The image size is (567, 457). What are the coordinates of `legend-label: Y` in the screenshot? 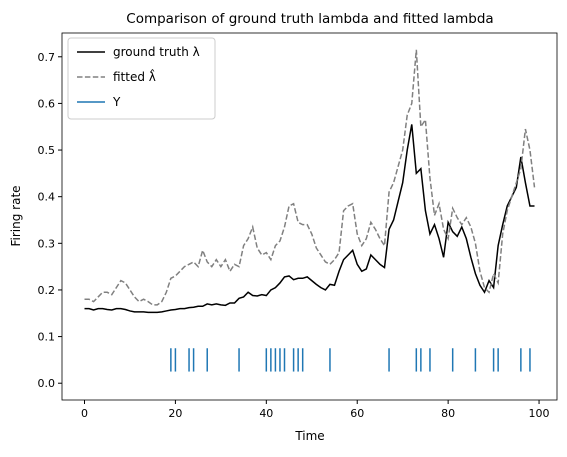 It's located at (116, 102).